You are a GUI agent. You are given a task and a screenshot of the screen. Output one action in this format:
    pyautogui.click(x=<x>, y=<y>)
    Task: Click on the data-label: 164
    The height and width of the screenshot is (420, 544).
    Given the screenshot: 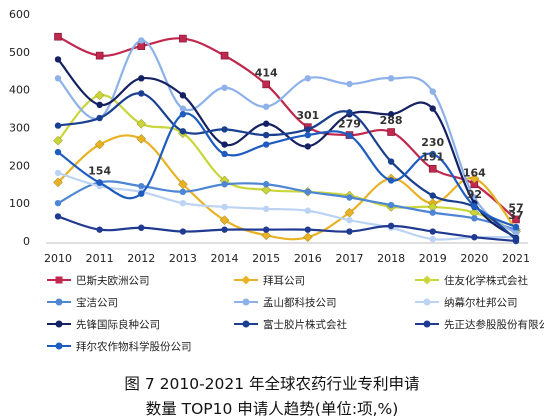 What is the action you would take?
    pyautogui.click(x=474, y=172)
    